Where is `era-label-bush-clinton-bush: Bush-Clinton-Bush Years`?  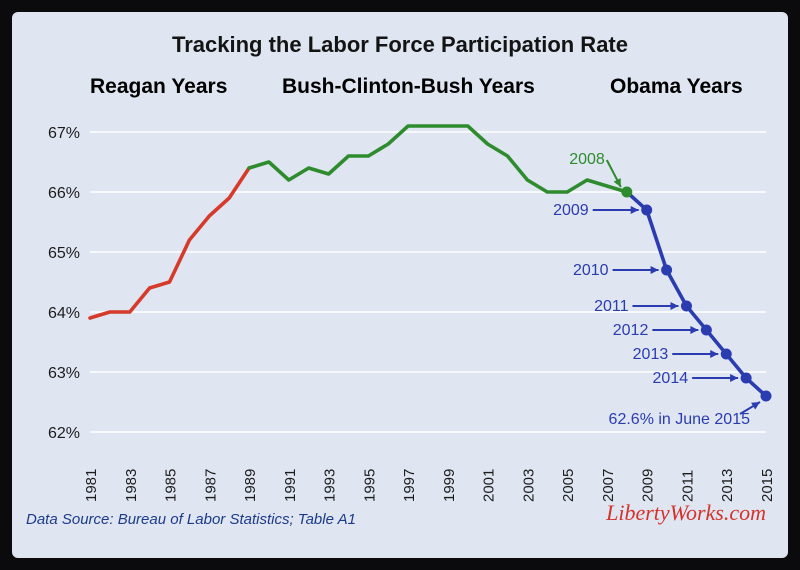 era-label-bush-clinton-bush: Bush-Clinton-Bush Years is located at coordinates (408, 86).